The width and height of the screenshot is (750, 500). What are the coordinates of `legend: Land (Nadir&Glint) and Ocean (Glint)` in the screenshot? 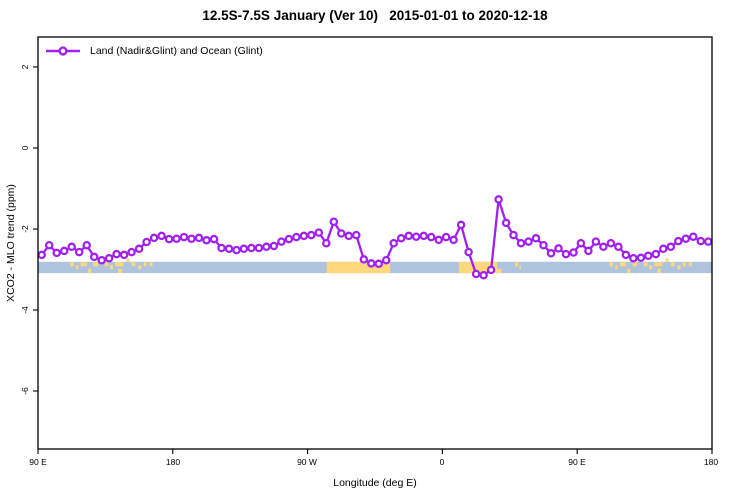 It's located at (154, 51).